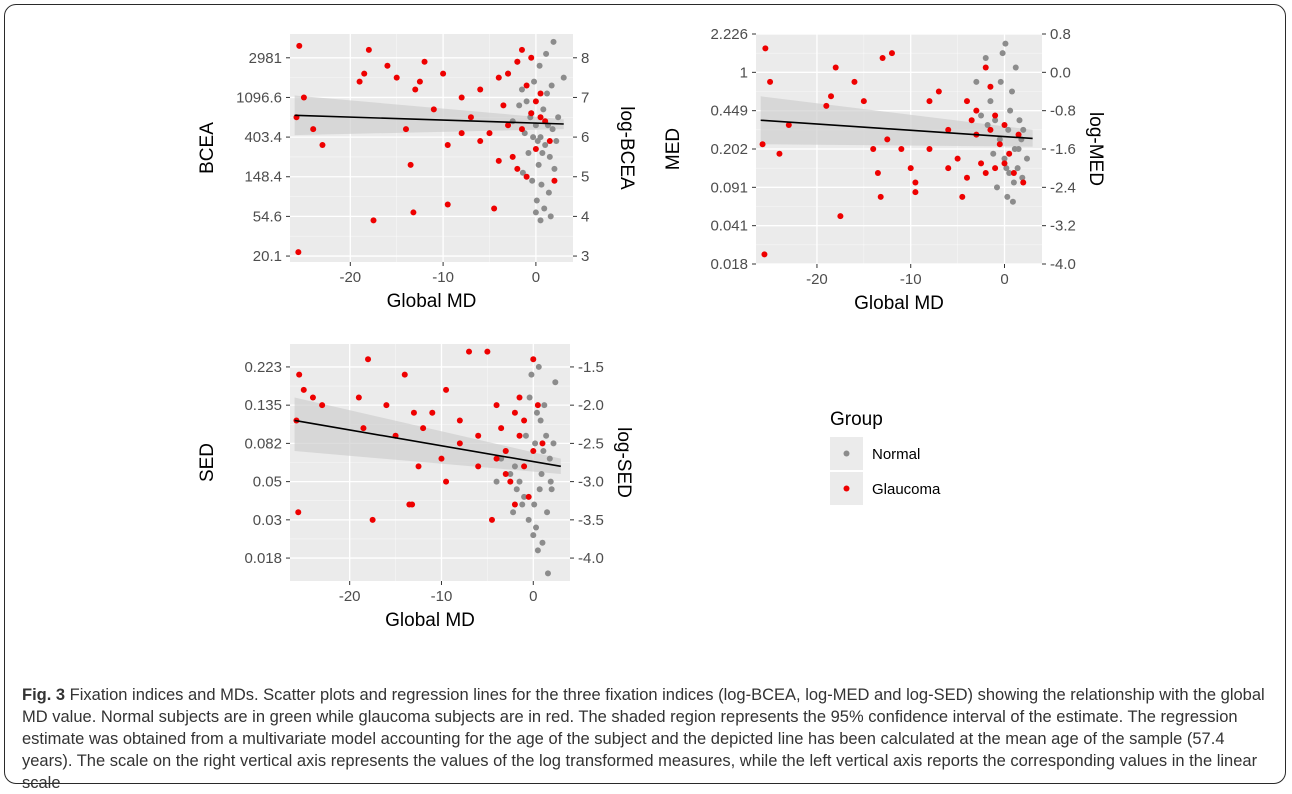 This screenshot has width=1292, height=794. Describe the element at coordinates (623, 462) in the screenshot. I see `panel-3-y-axis-title-right: log-SED` at that location.